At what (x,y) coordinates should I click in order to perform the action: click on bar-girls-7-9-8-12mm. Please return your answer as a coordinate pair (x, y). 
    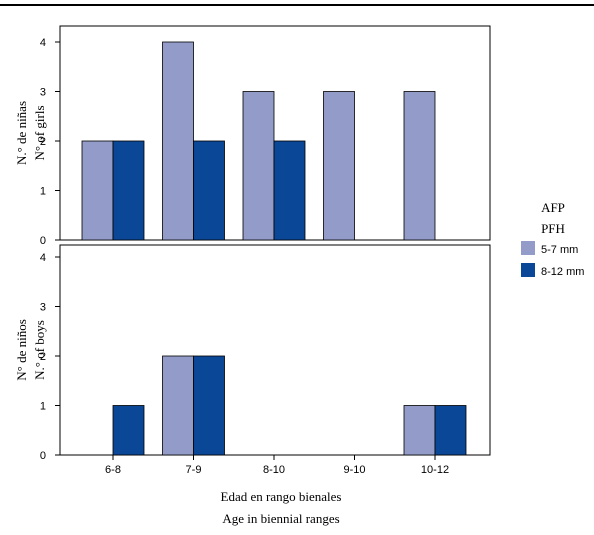
    Looking at the image, I should click on (209, 190).